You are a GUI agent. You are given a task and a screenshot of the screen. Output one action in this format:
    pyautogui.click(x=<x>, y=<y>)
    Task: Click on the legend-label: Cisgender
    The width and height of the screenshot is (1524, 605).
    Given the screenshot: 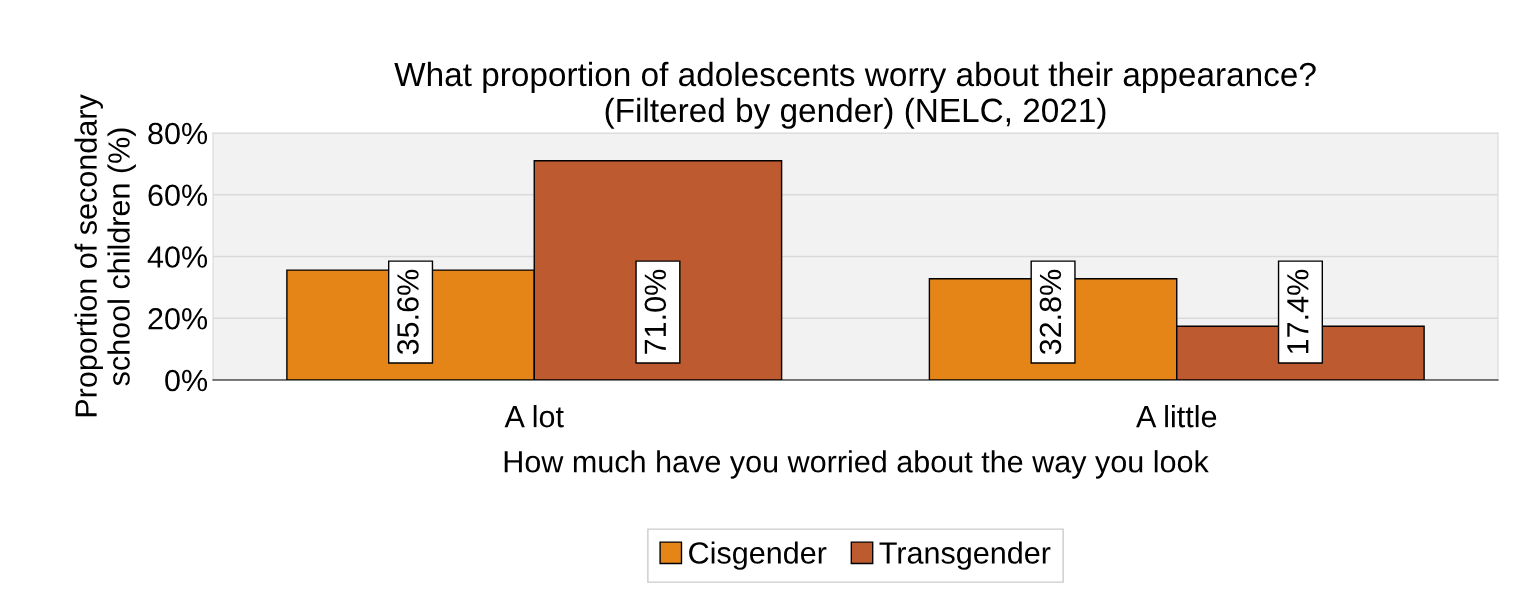 What is the action you would take?
    pyautogui.click(x=758, y=555)
    